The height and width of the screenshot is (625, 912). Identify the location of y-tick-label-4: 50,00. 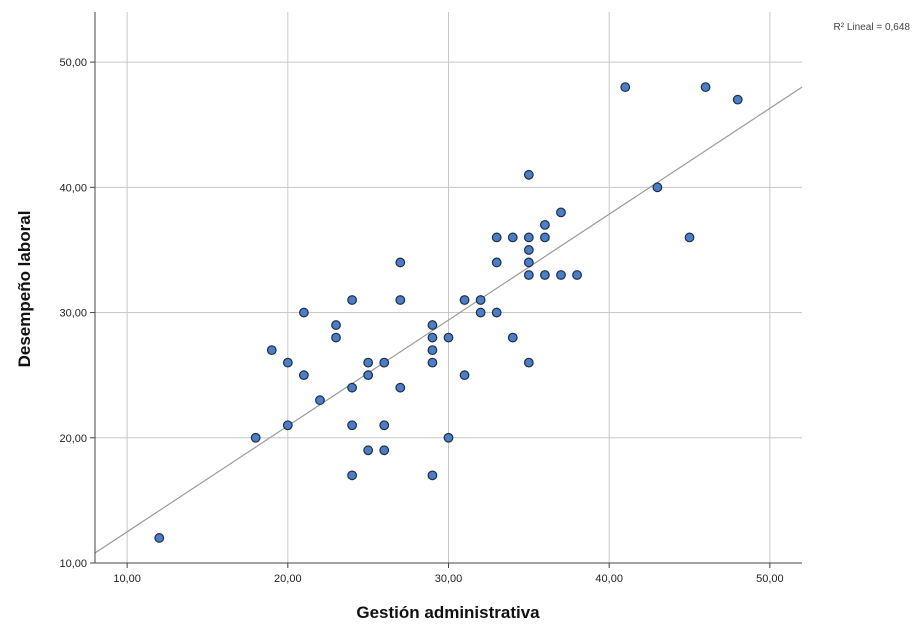
(73, 63).